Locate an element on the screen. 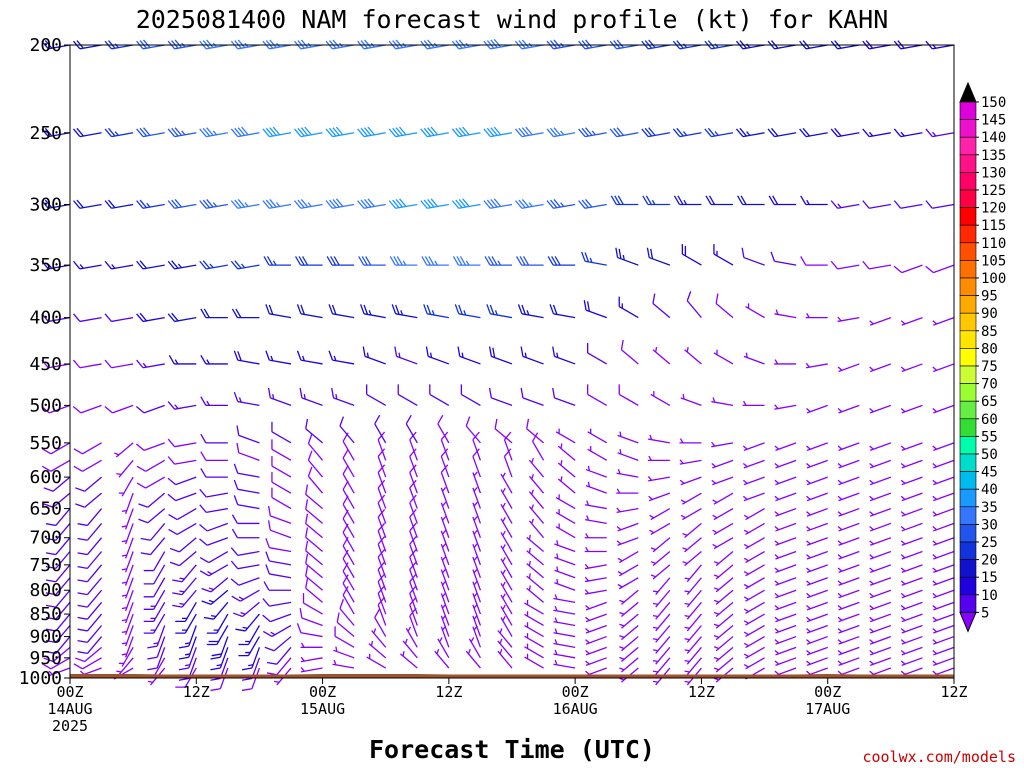 This screenshot has width=1024, height=768. x-tick-label: 00Z is located at coordinates (69, 692).